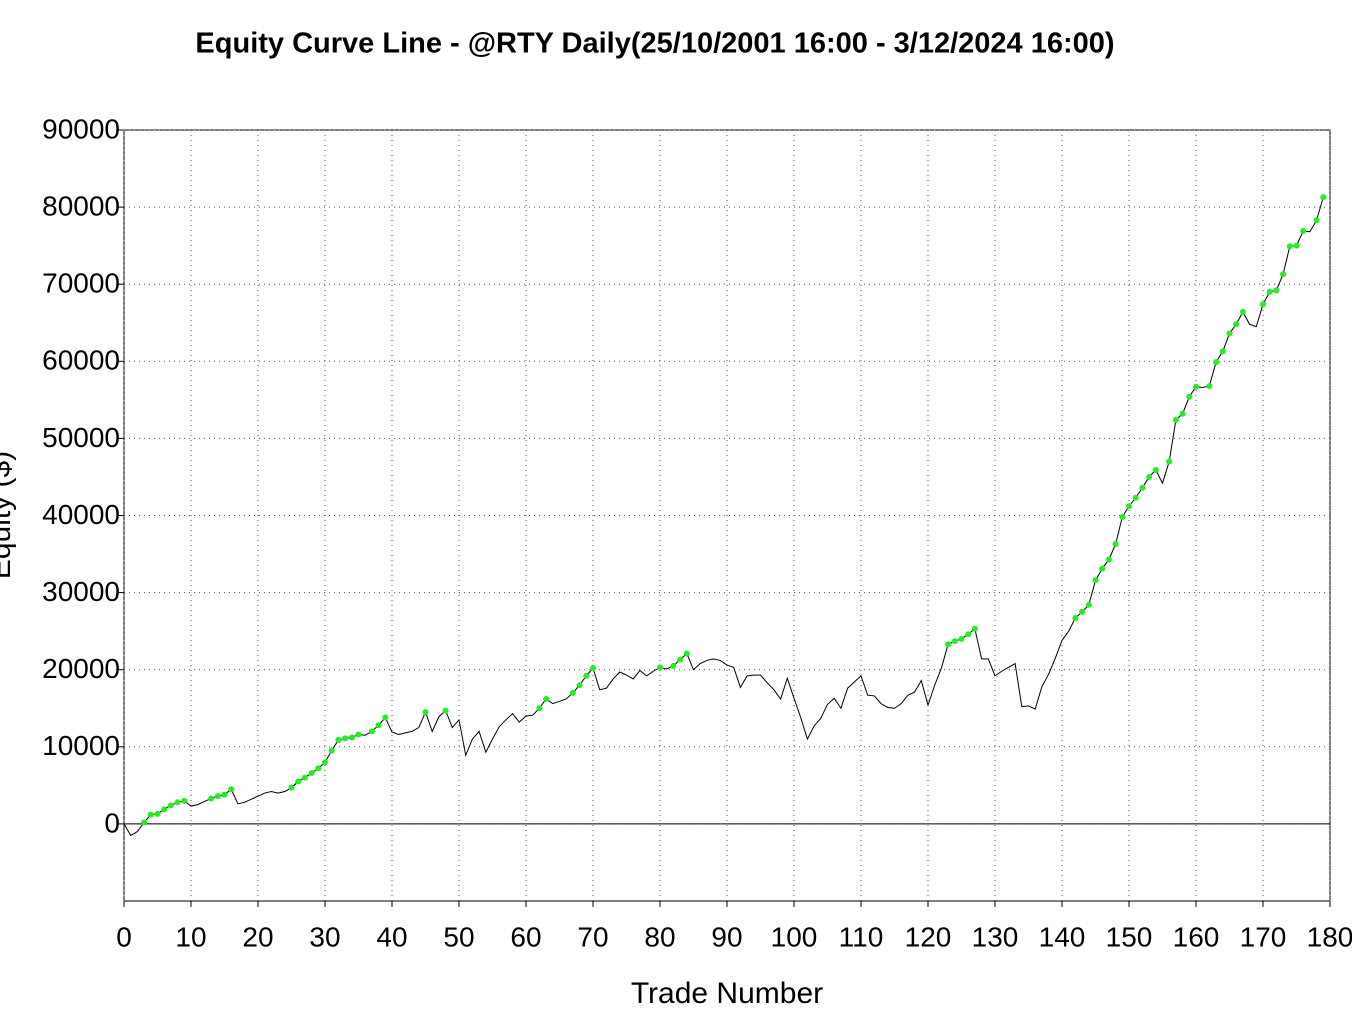 The image size is (1352, 1019). I want to click on x-tick-label: 110, so click(861, 936).